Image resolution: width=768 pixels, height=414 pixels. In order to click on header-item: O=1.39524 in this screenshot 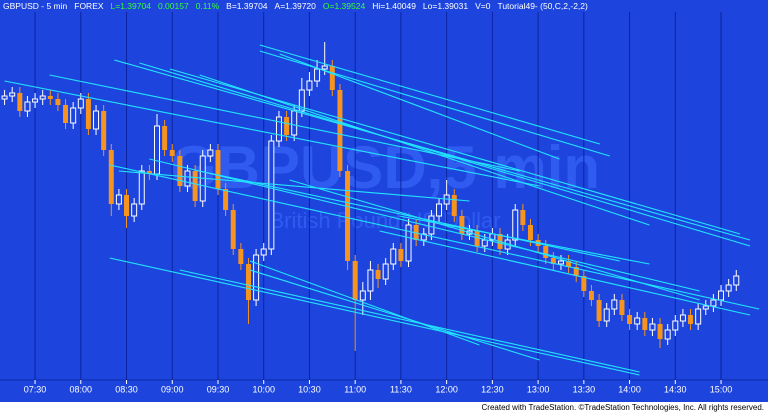, I will do `click(344, 6)`.